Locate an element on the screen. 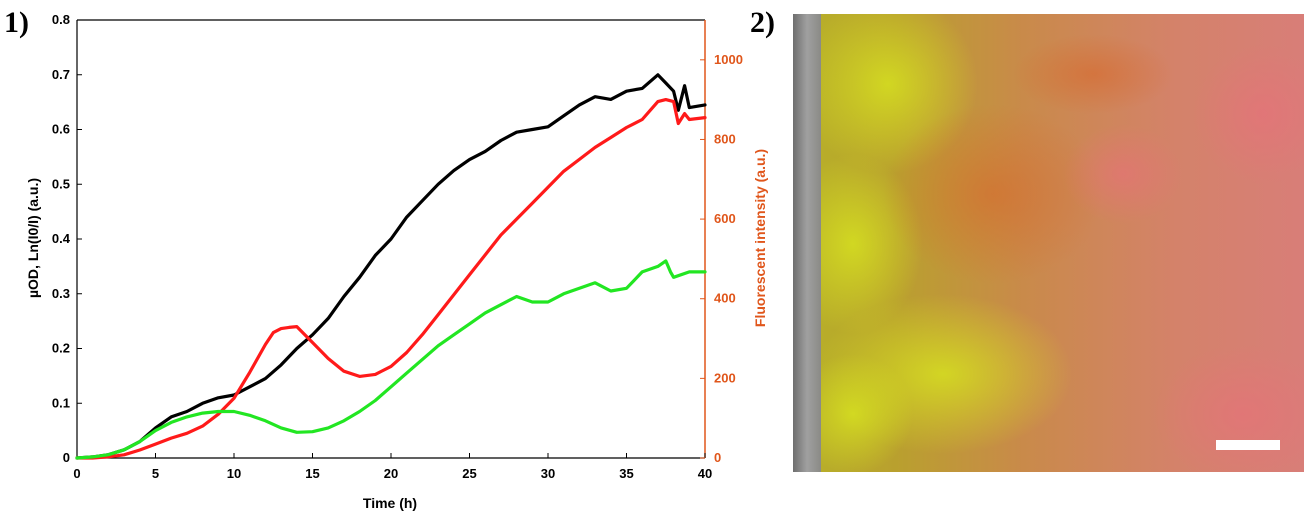 The width and height of the screenshot is (1304, 517). x-tick-label: 20 is located at coordinates (391, 473).